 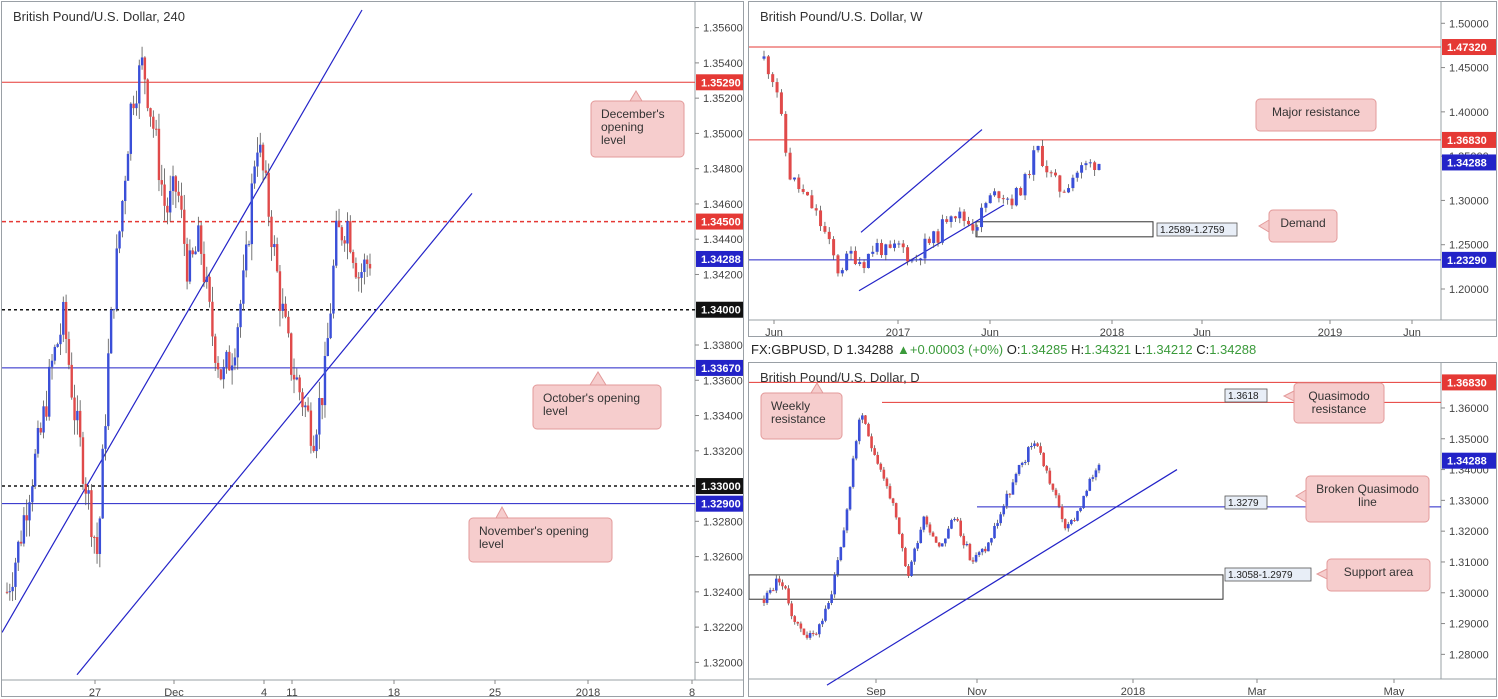 I want to click on annotation-text: October's opening, so click(x=591, y=398).